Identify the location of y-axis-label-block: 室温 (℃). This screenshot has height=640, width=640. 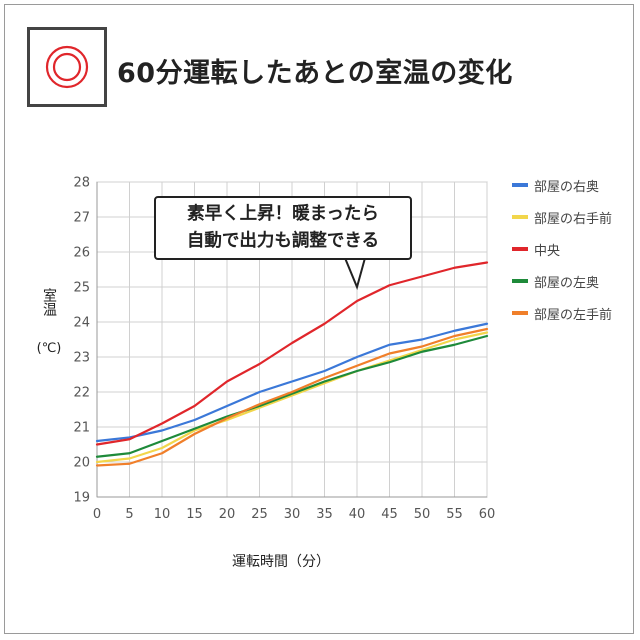
(49, 324).